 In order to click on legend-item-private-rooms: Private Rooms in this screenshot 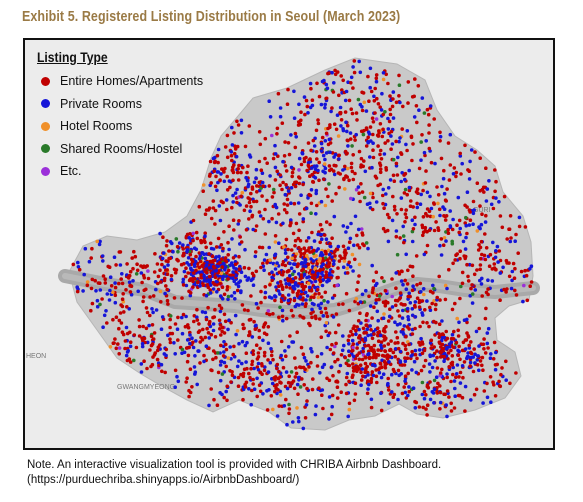, I will do `click(120, 104)`.